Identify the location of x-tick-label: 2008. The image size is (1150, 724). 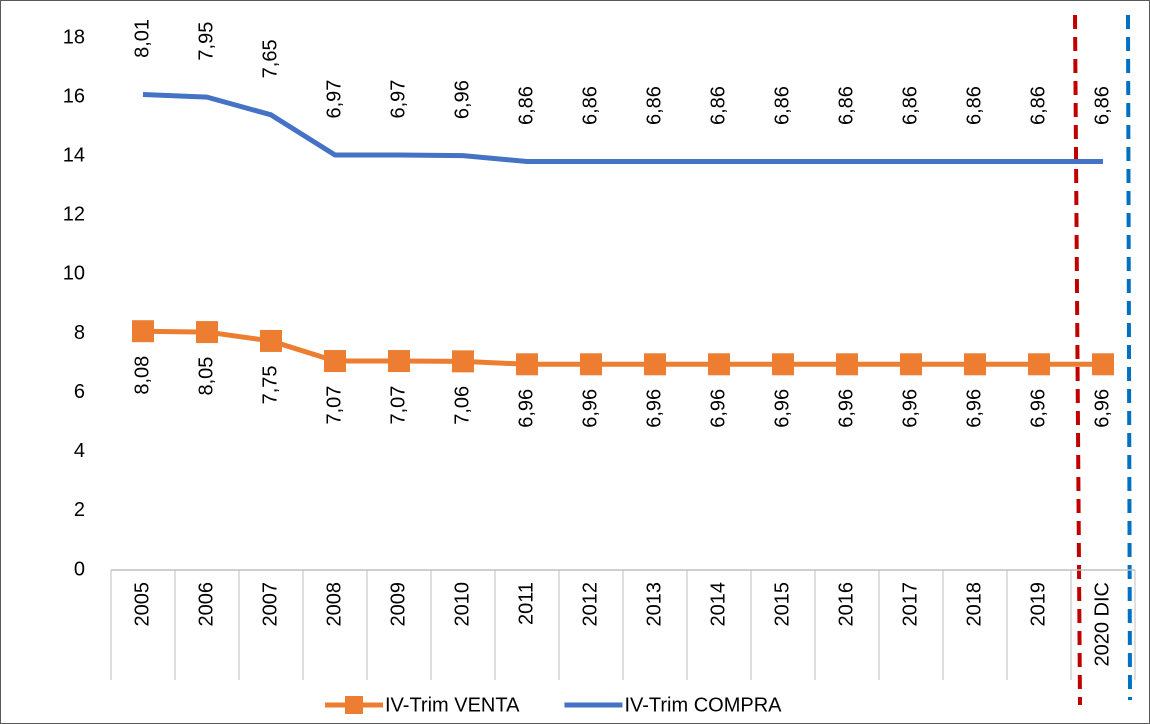
(334, 604).